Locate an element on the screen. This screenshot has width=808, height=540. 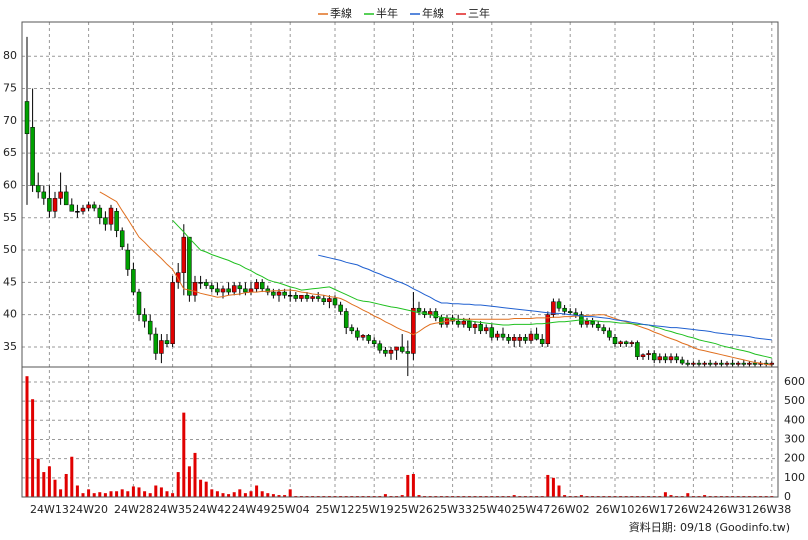
x-tick-label: 25W47 is located at coordinates (531, 509).